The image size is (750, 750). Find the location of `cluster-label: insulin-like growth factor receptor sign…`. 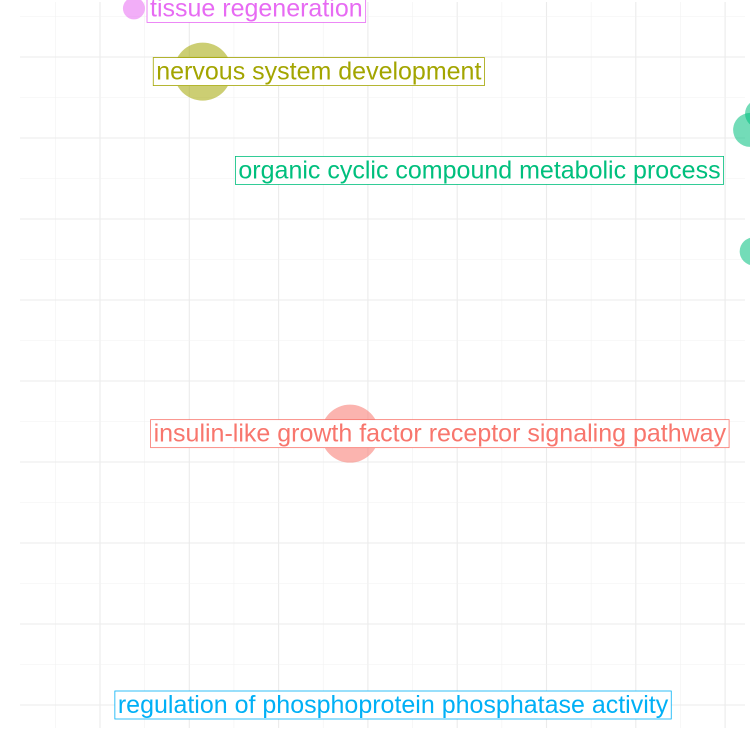

cluster-label: insulin-like growth factor receptor sign… is located at coordinates (440, 434).